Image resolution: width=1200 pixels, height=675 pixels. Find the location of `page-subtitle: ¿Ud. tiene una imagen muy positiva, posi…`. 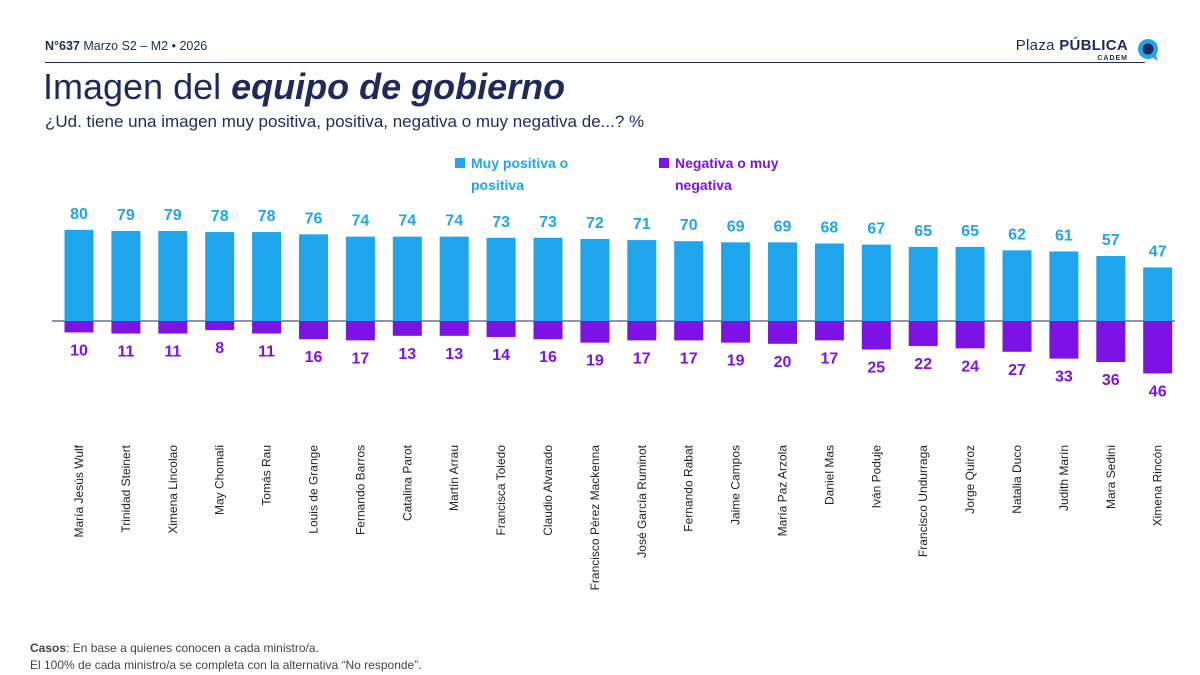

page-subtitle: ¿Ud. tiene una imagen muy positiva, posi… is located at coordinates (345, 121).